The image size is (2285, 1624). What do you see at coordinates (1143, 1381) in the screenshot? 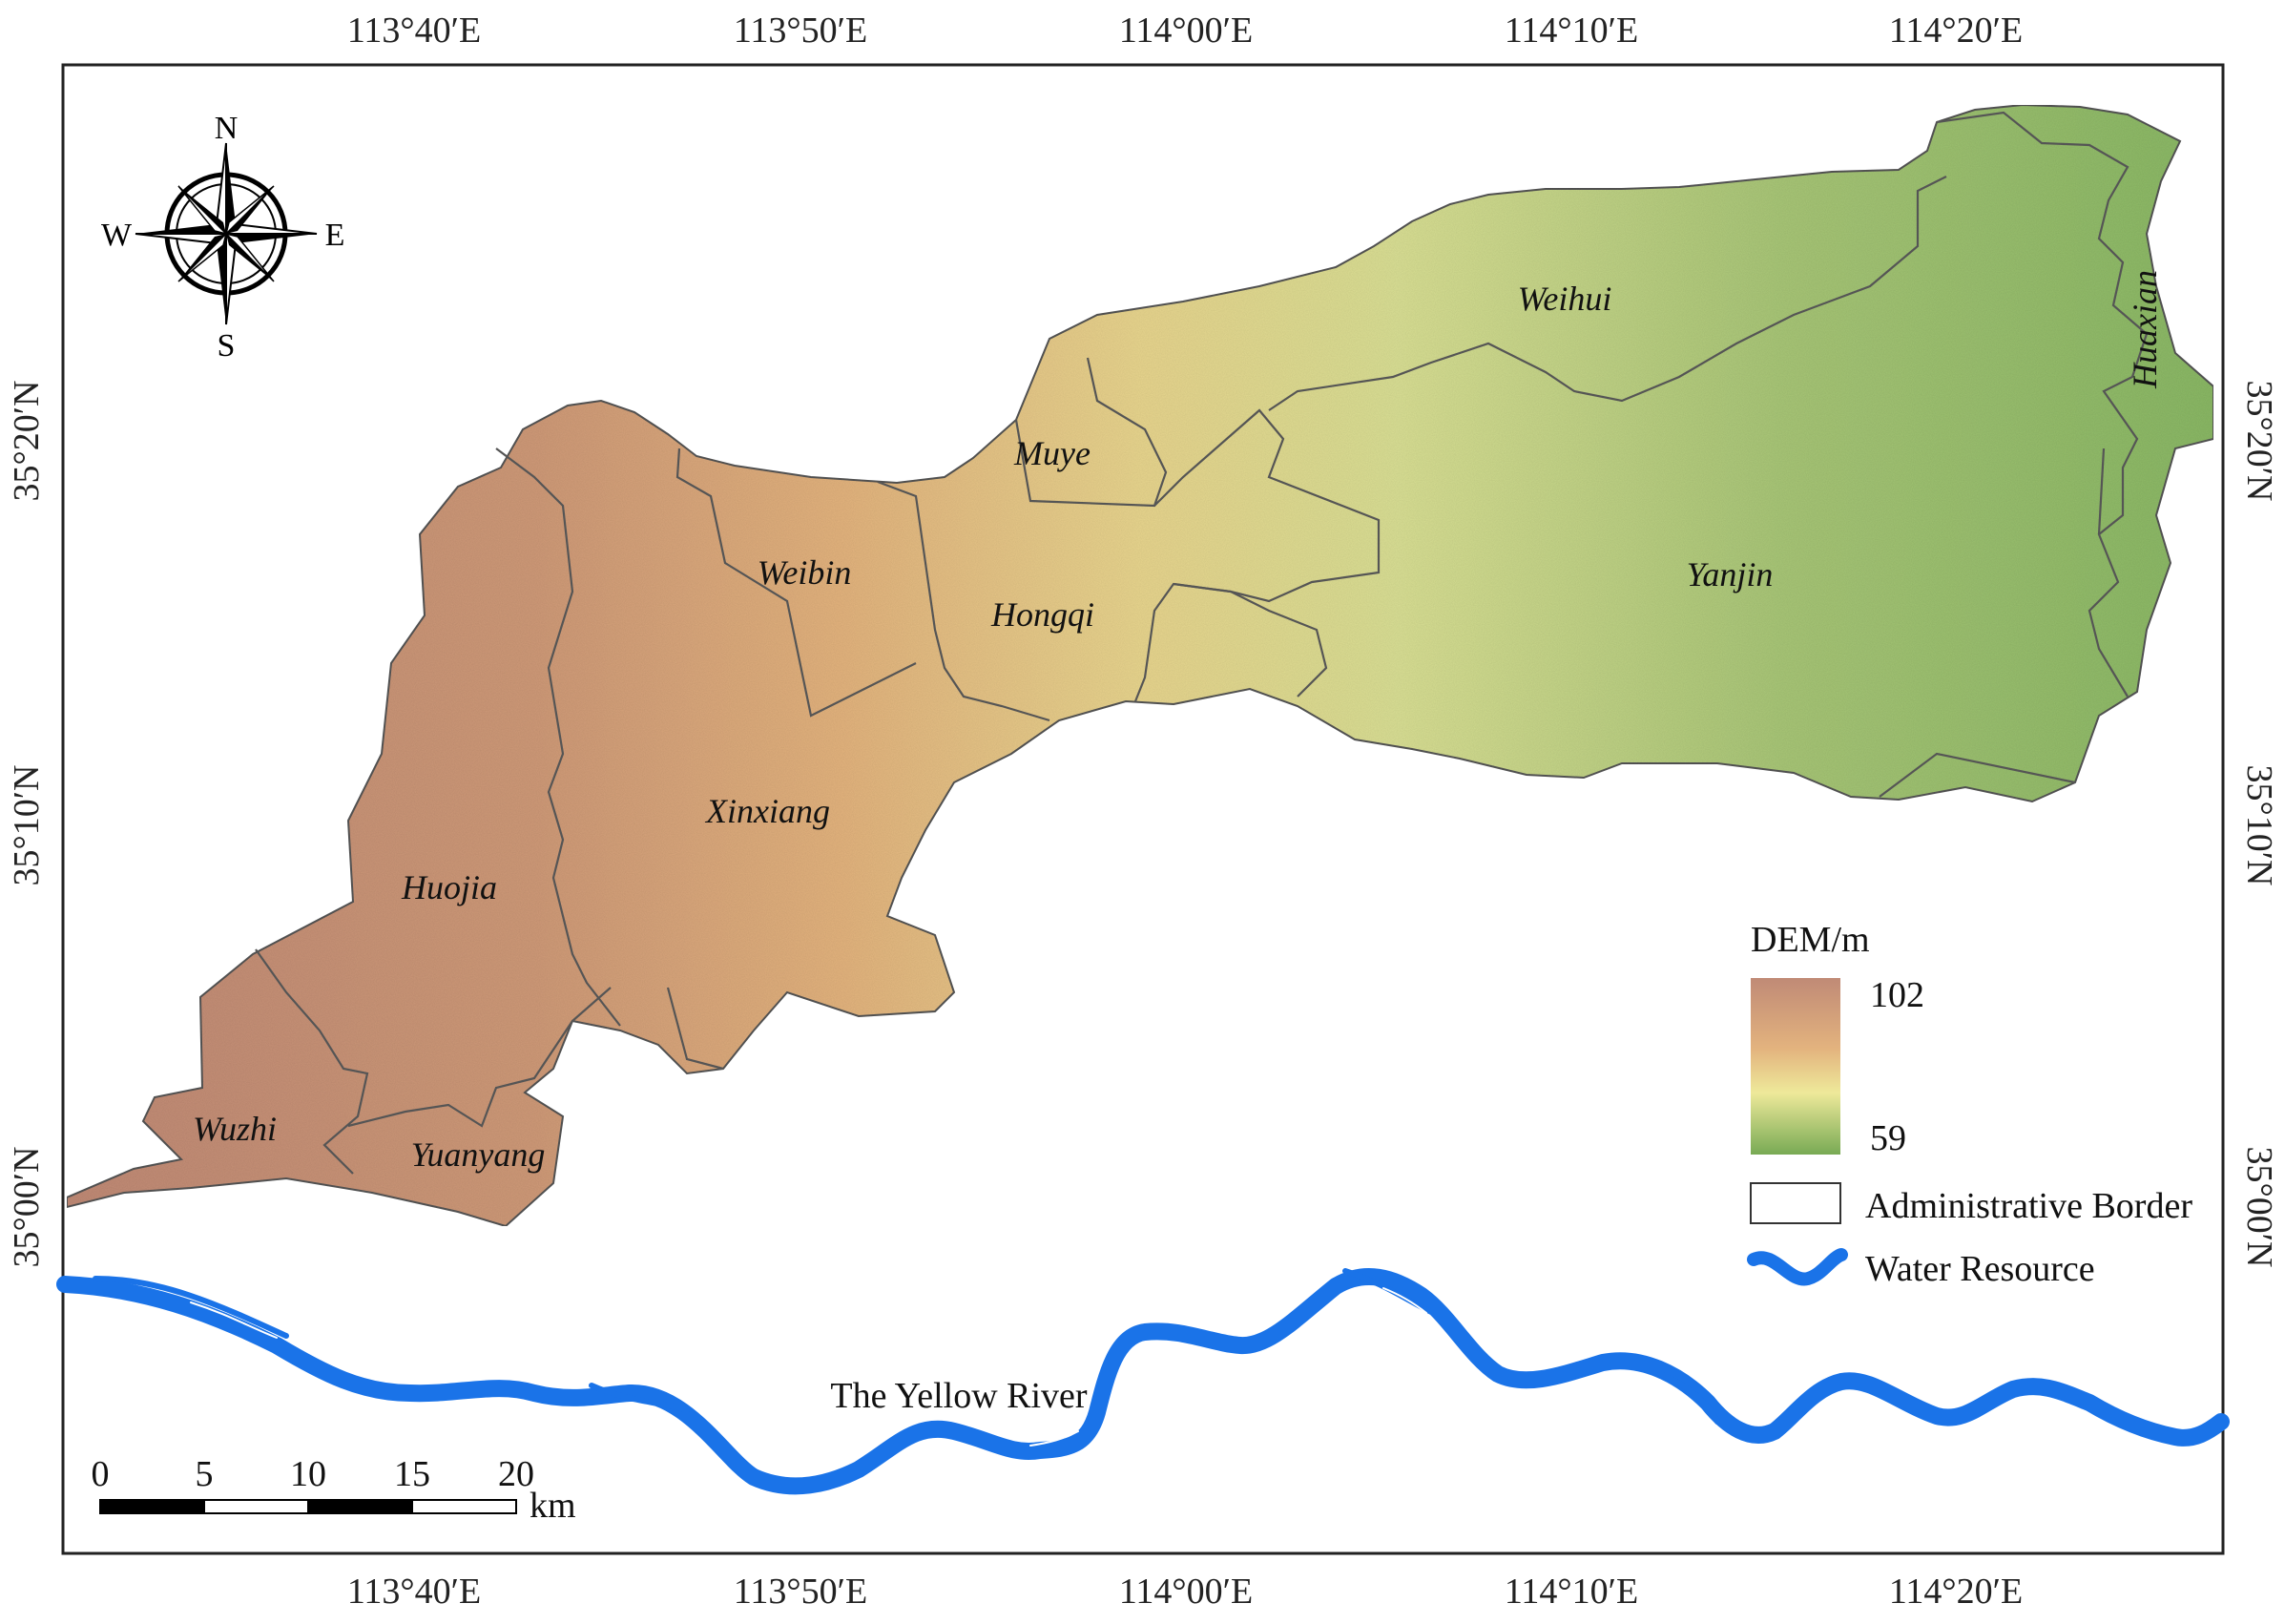
I see `yellow-river` at bounding box center [1143, 1381].